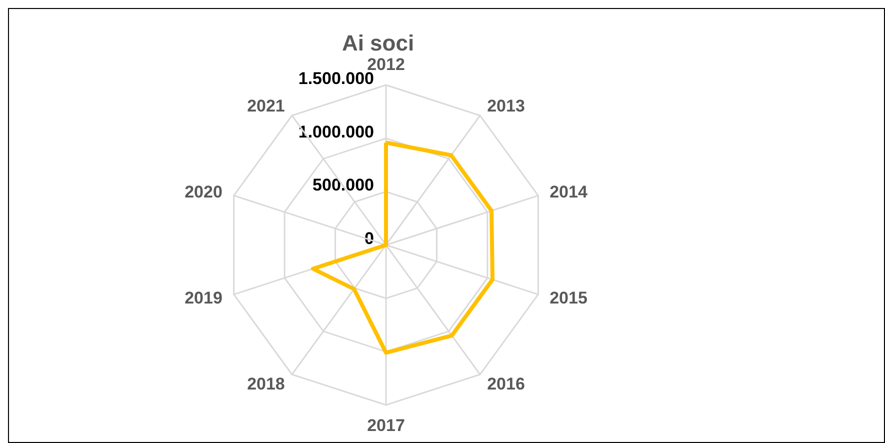 The image size is (885, 443). What do you see at coordinates (386, 425) in the screenshot?
I see `spoke-label: 2017` at bounding box center [386, 425].